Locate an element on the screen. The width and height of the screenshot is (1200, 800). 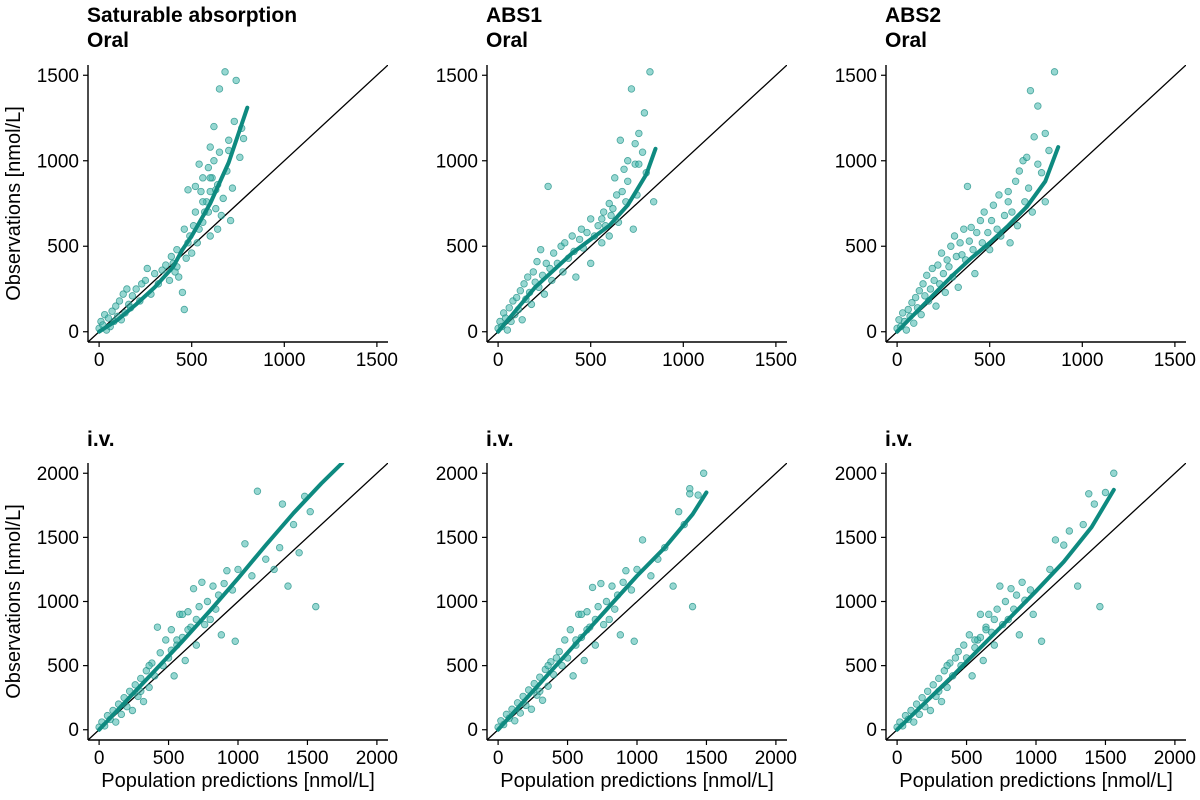
panel-title: Oral is located at coordinates (108, 40).